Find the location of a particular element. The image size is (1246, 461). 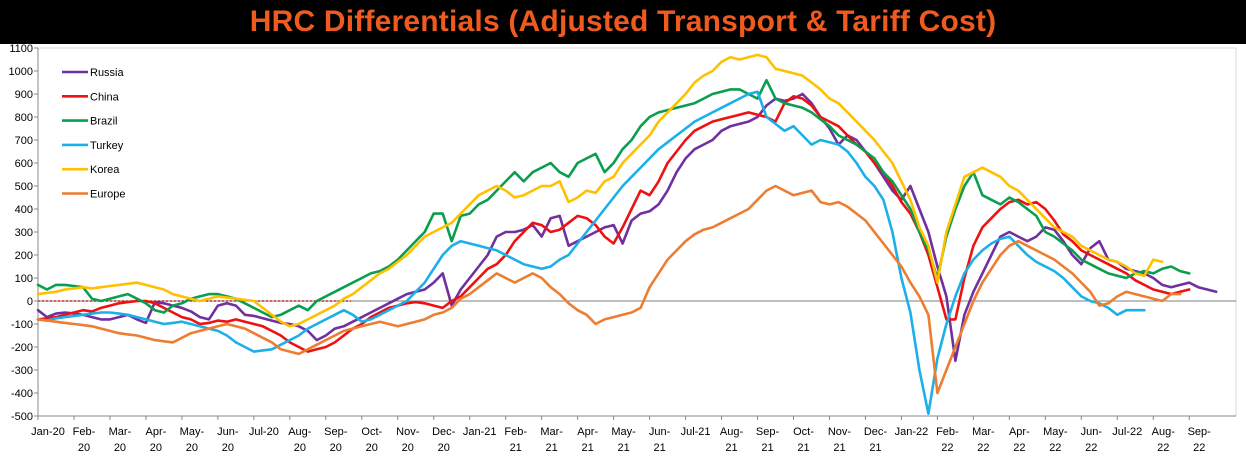

y-tick-label: 1000 is located at coordinates (21, 72).